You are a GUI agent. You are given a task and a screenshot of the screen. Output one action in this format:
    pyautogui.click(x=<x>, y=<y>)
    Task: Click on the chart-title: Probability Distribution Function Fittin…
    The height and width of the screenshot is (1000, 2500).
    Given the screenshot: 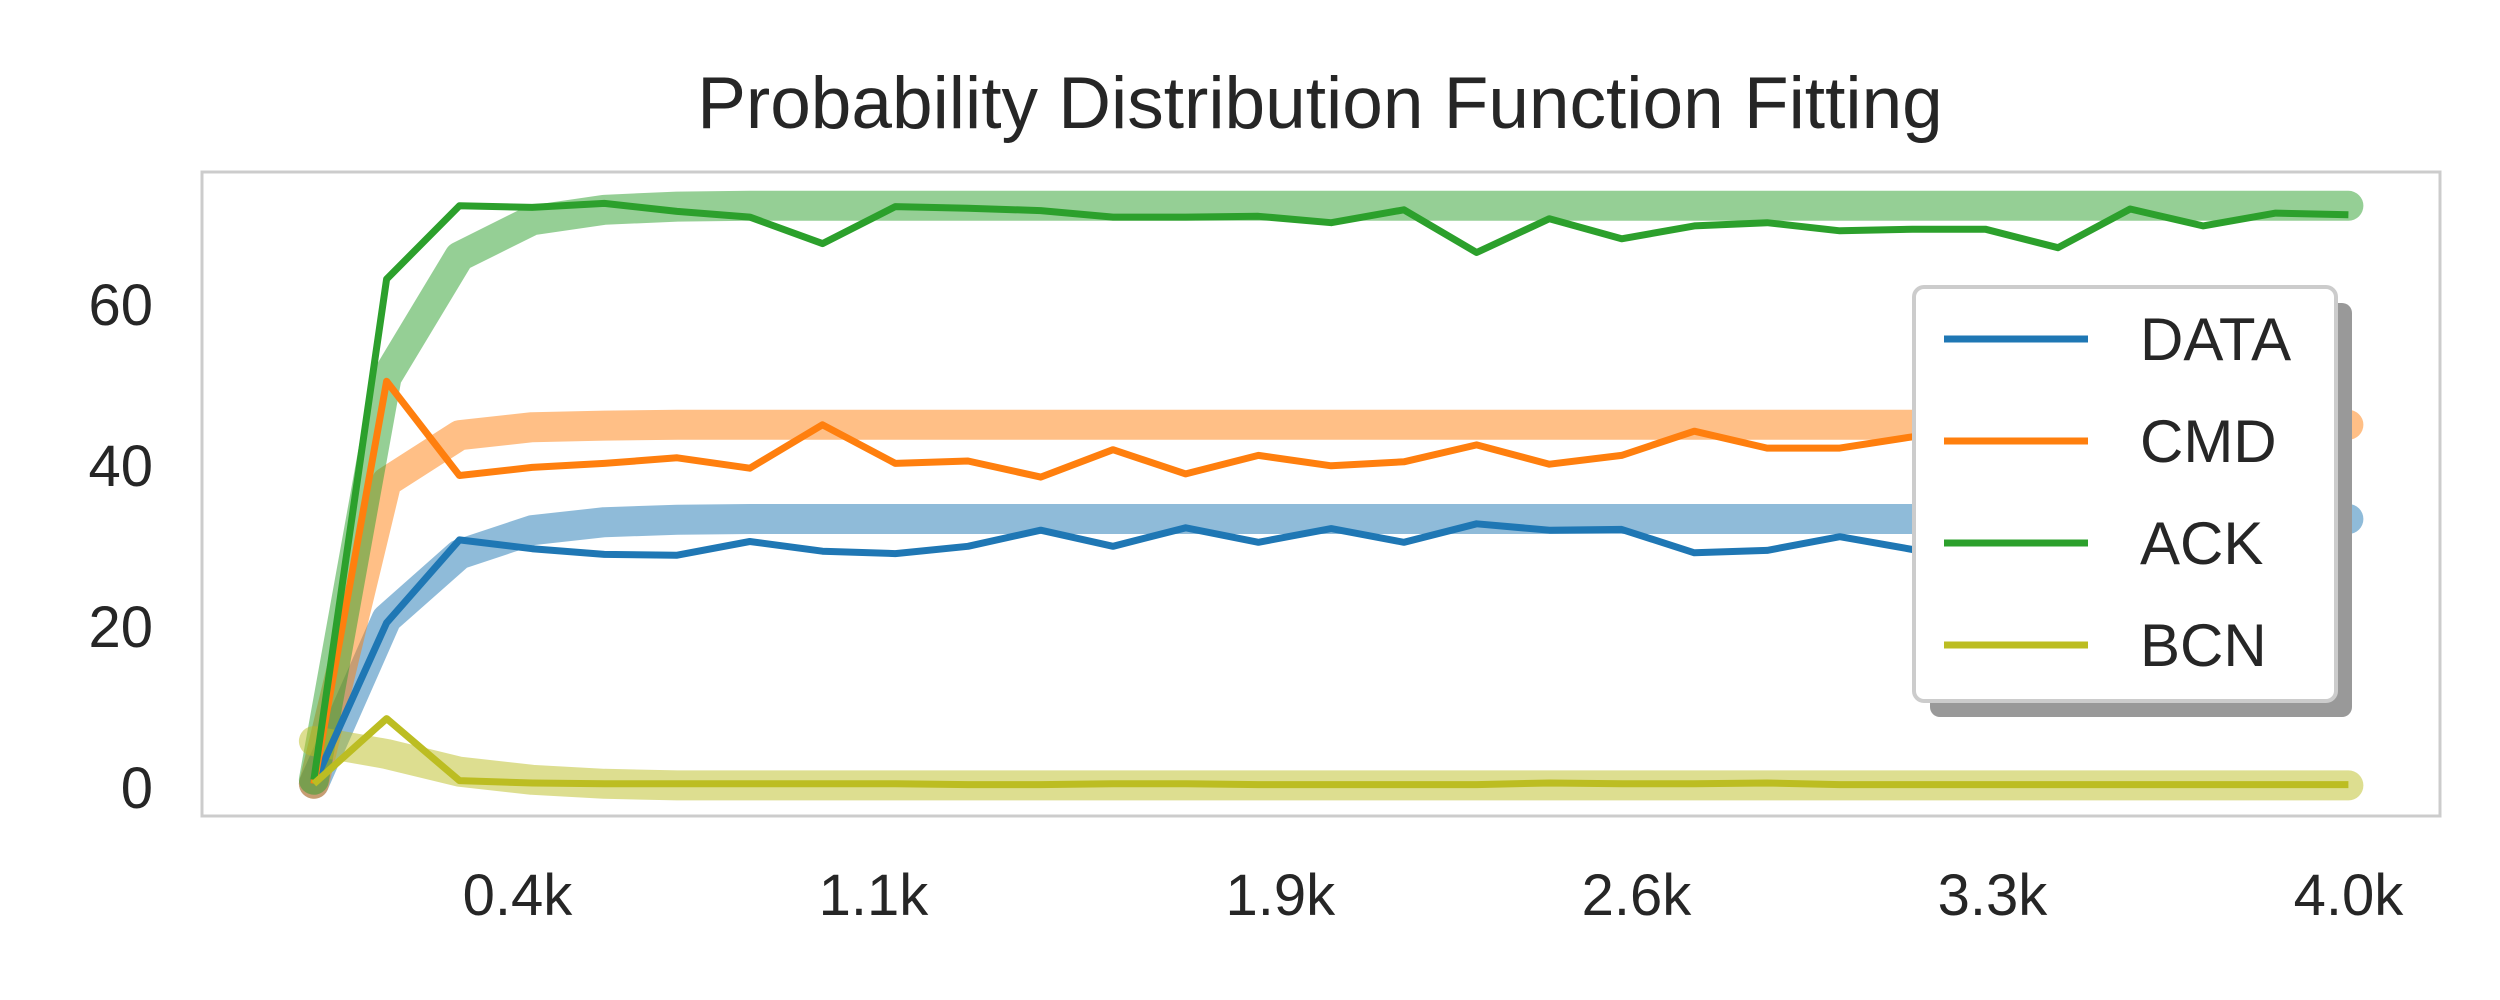 What is the action you would take?
    pyautogui.click(x=1320, y=103)
    